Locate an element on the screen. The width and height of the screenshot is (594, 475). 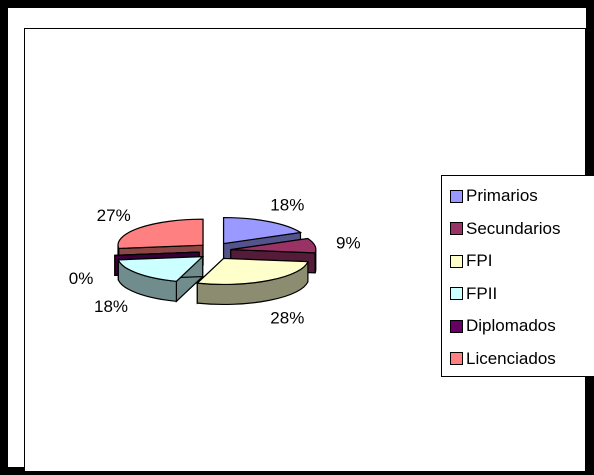
data-label-licenciados: 27% is located at coordinates (114, 215).